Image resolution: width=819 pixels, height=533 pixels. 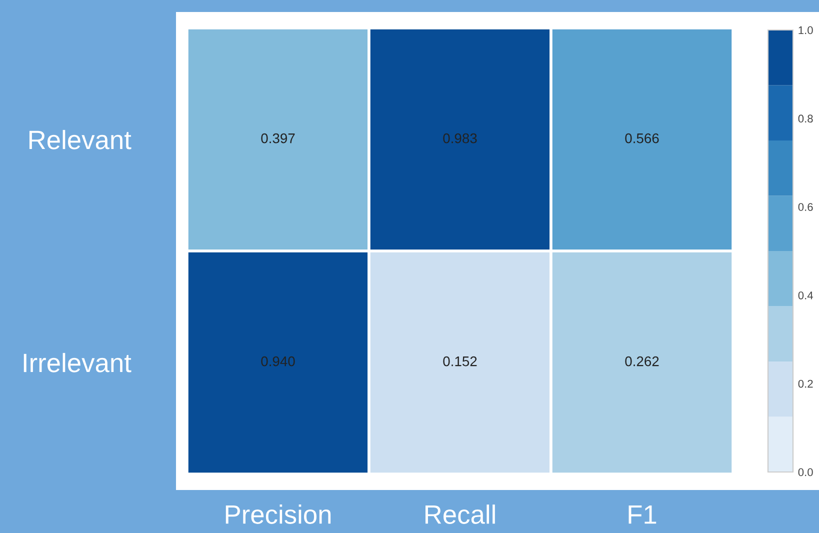 I want to click on y-tick-label: Irrelevant, so click(x=78, y=362).